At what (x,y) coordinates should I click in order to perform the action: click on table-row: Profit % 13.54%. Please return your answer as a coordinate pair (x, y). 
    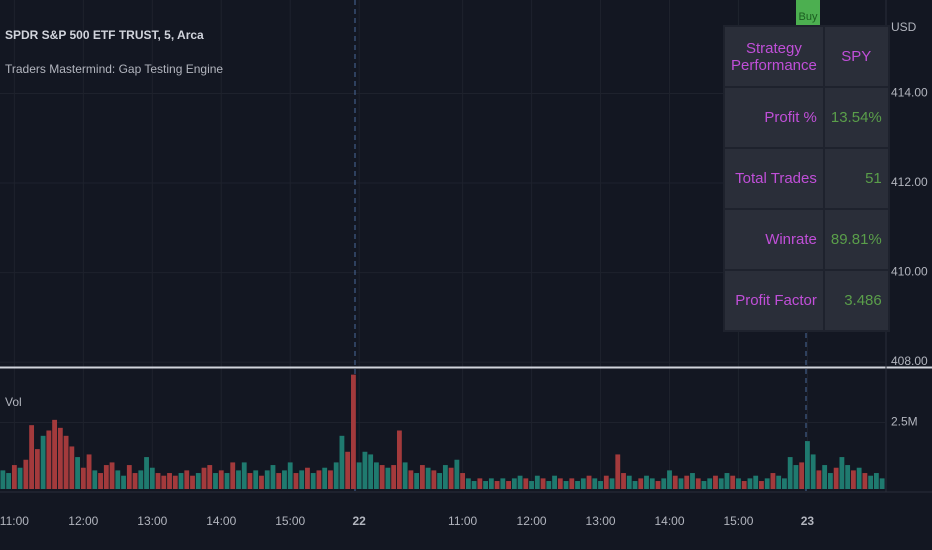
    Looking at the image, I should click on (806, 117).